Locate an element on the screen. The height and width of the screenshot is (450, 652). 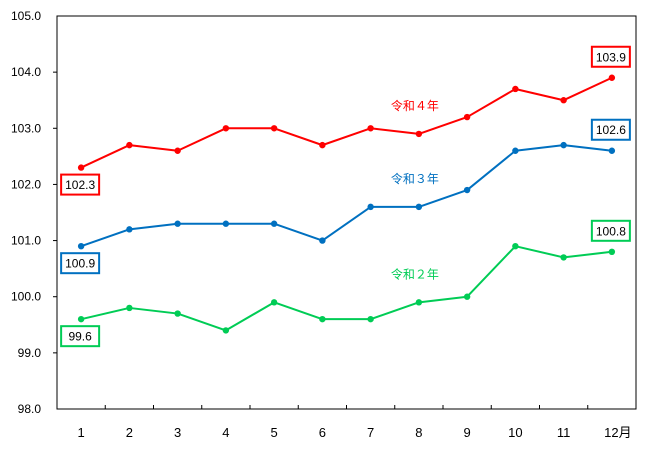
x-tick-label: 6 is located at coordinates (322, 432).